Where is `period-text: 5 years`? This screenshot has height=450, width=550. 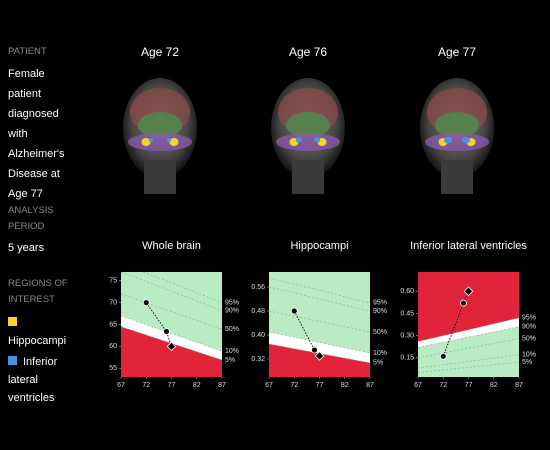
period-text: 5 years is located at coordinates (26, 248).